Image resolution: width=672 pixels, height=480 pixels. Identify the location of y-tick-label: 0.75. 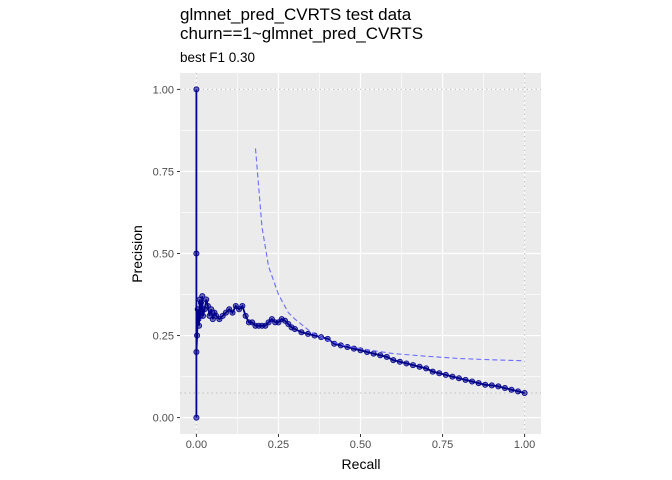
(163, 172).